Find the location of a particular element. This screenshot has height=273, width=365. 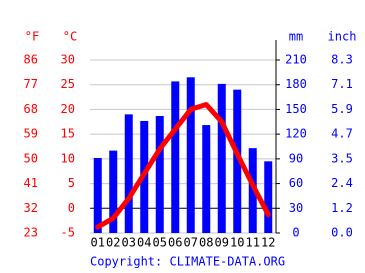

y-tick-label: 30 is located at coordinates (68, 60).